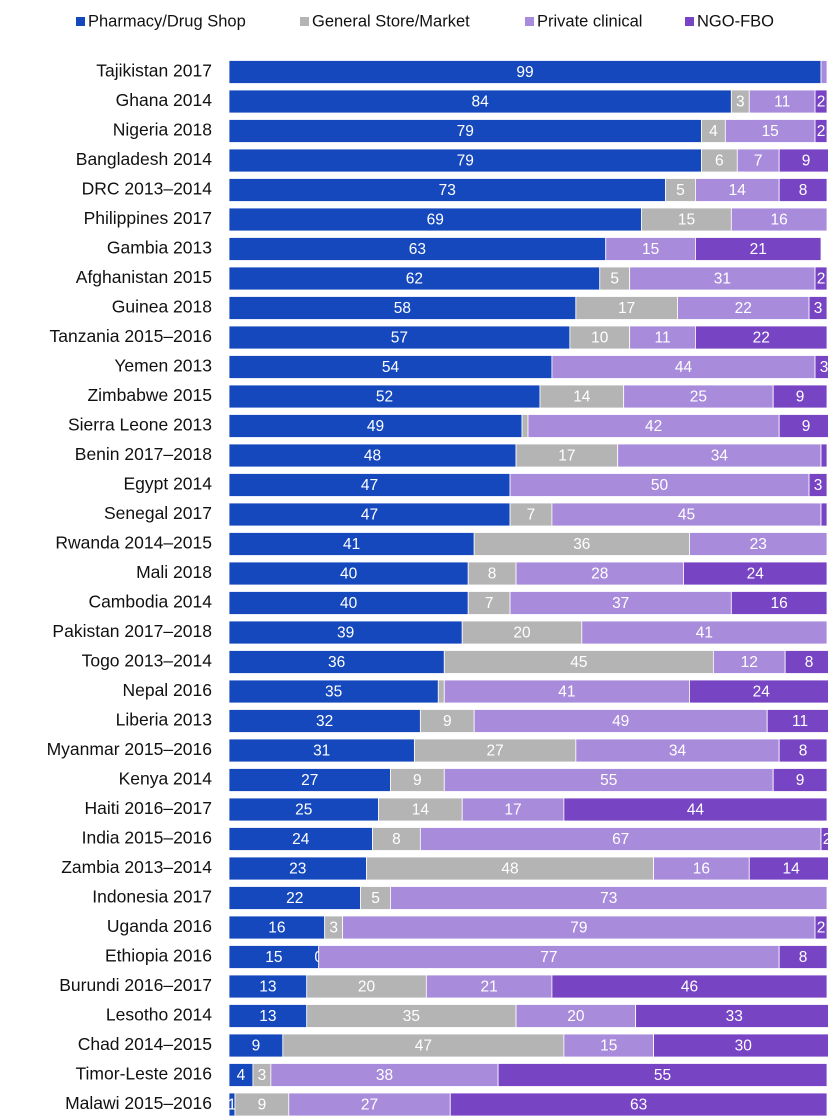  Describe the element at coordinates (297, 869) in the screenshot. I see `data-label: 23` at that location.